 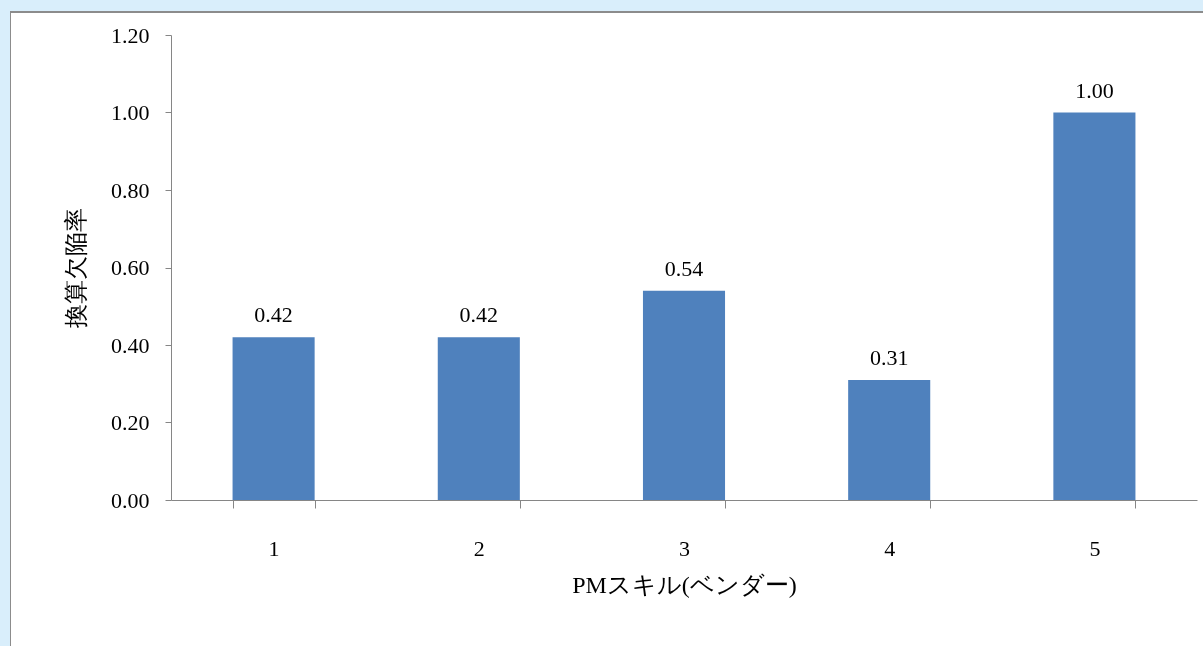 I want to click on x-tick-label: 5, so click(x=1095, y=548).